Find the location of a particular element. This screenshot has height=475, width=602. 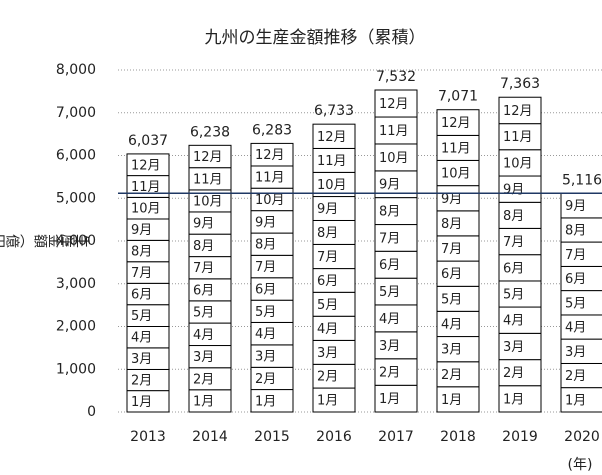

total-label: 5,116 is located at coordinates (582, 180).